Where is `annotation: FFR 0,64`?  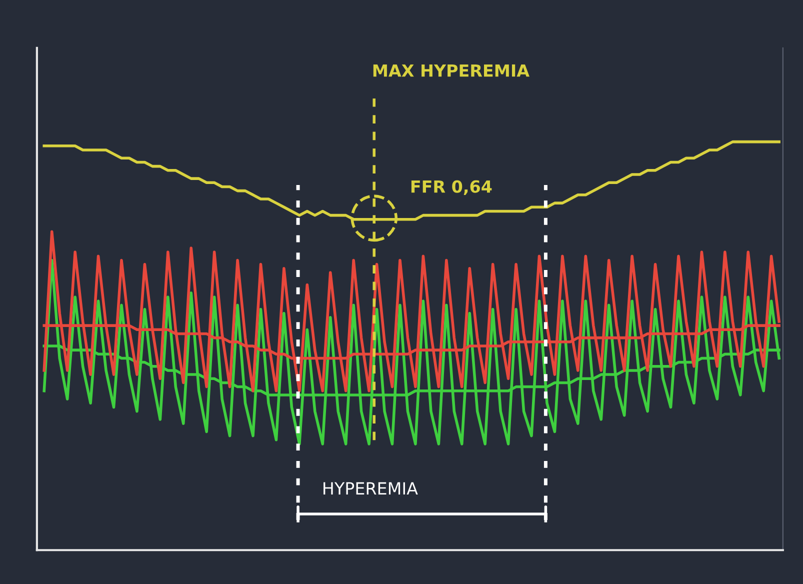 annotation: FFR 0,64 is located at coordinates (451, 187).